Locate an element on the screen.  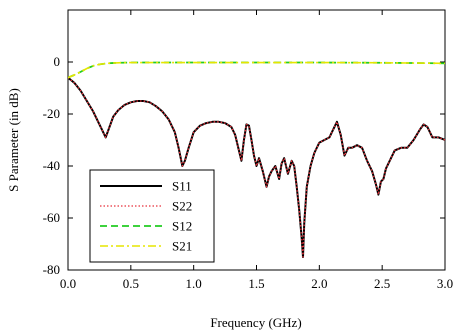
x-tick-label: 1.5 is located at coordinates (256, 283).